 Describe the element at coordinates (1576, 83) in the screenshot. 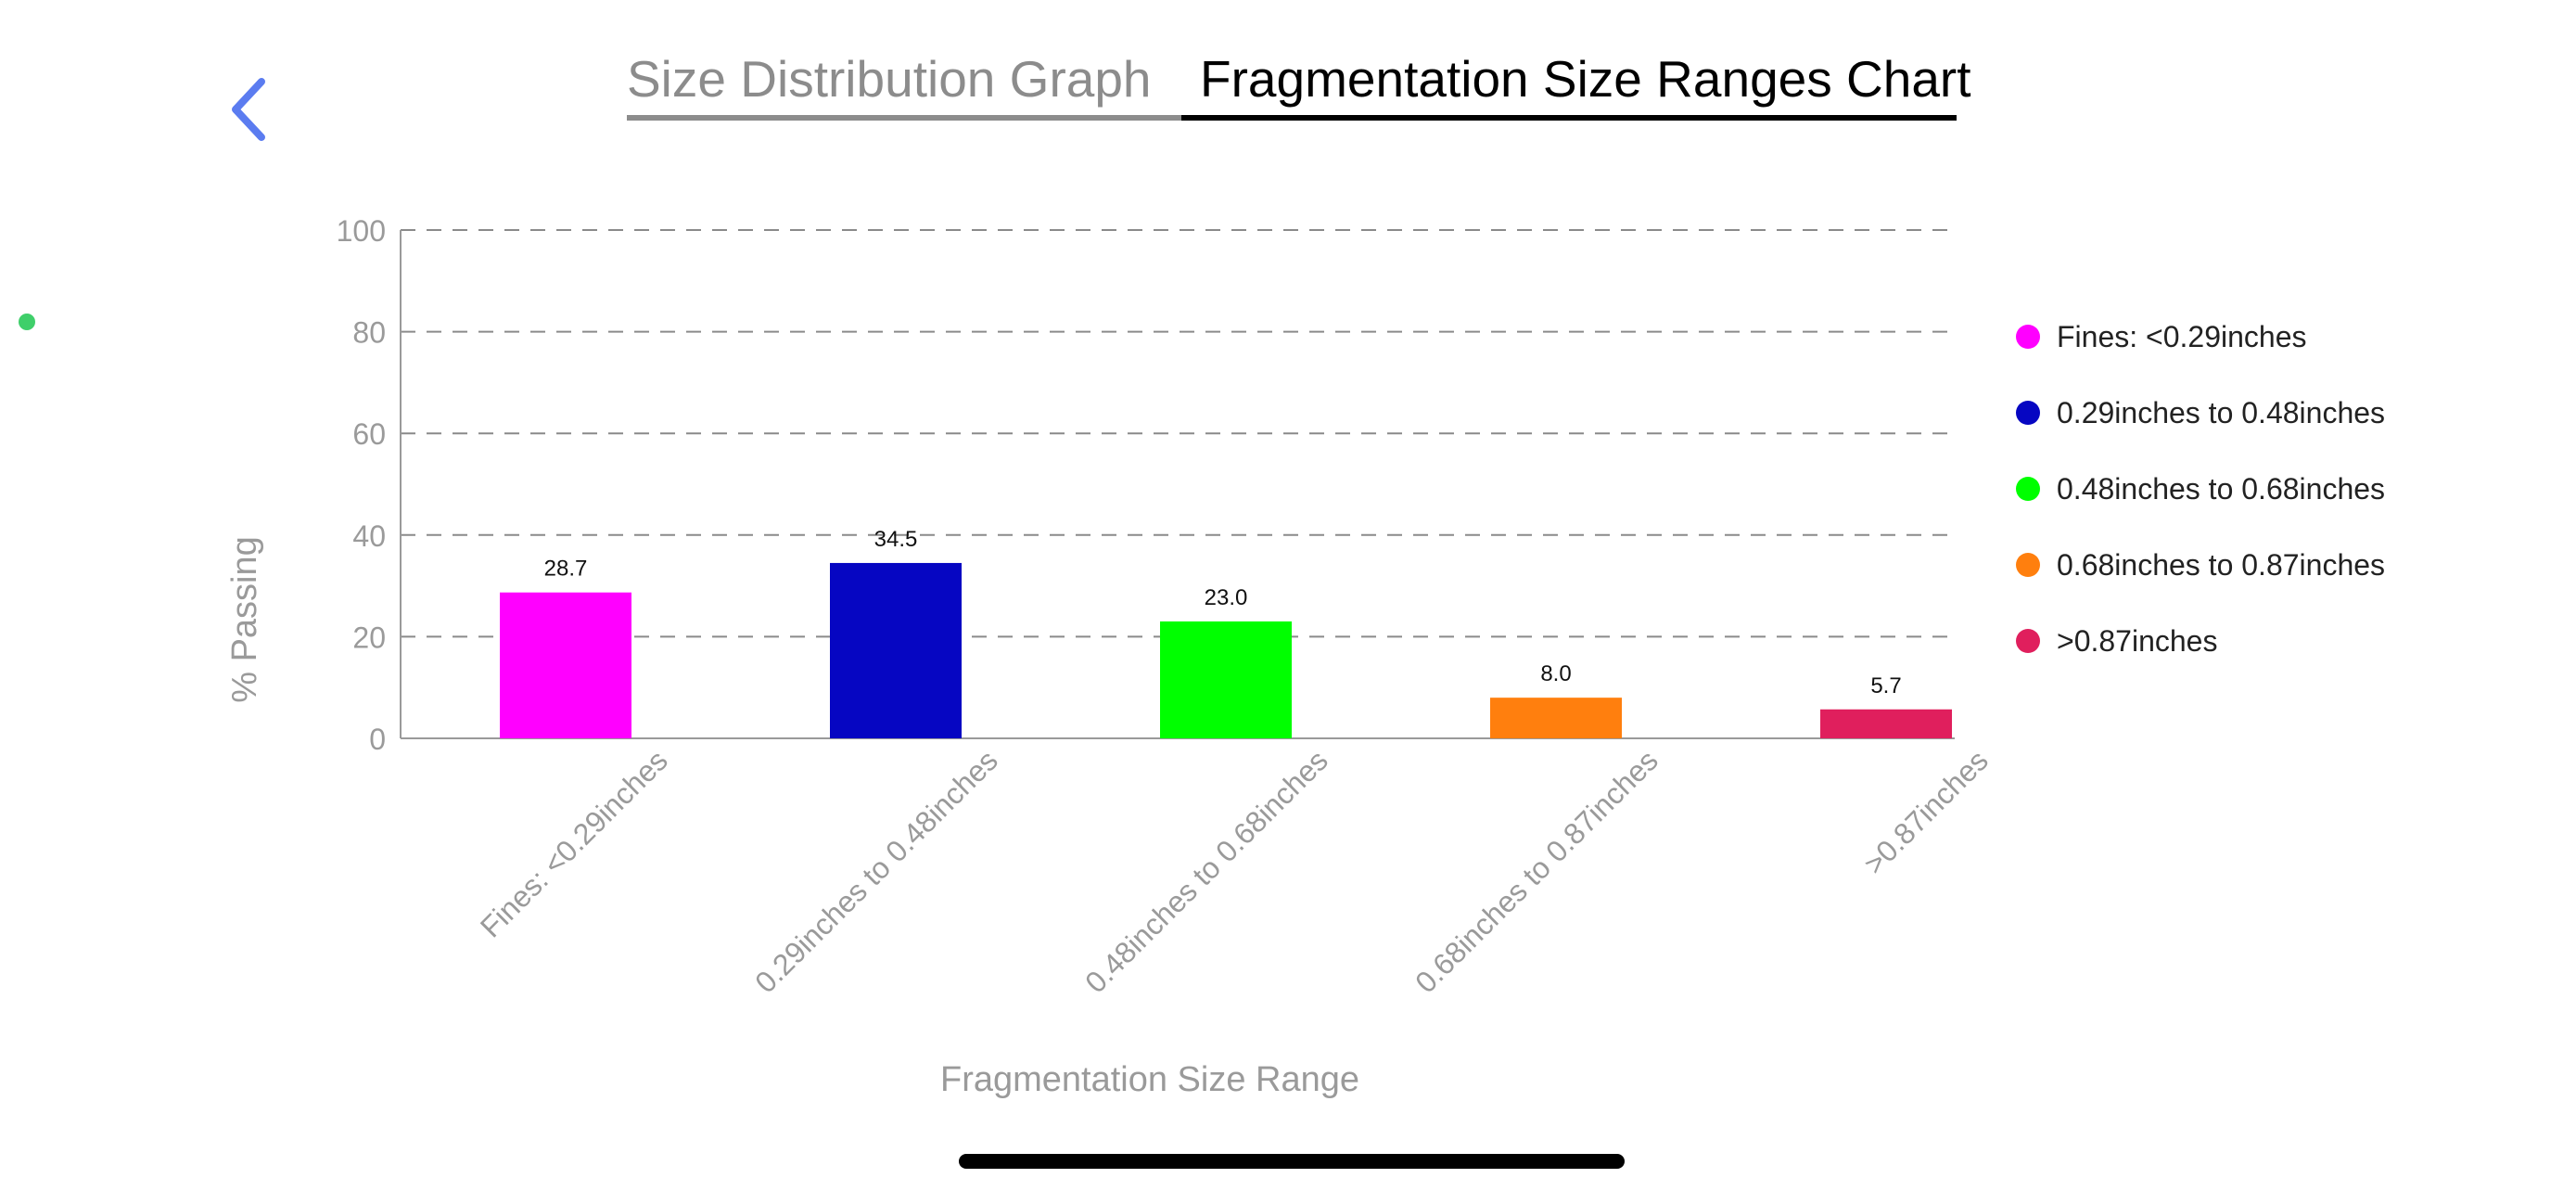

I see `tab-fragmentation-size-ranges-chart: Fragmentation Size Ranges Chart` at that location.